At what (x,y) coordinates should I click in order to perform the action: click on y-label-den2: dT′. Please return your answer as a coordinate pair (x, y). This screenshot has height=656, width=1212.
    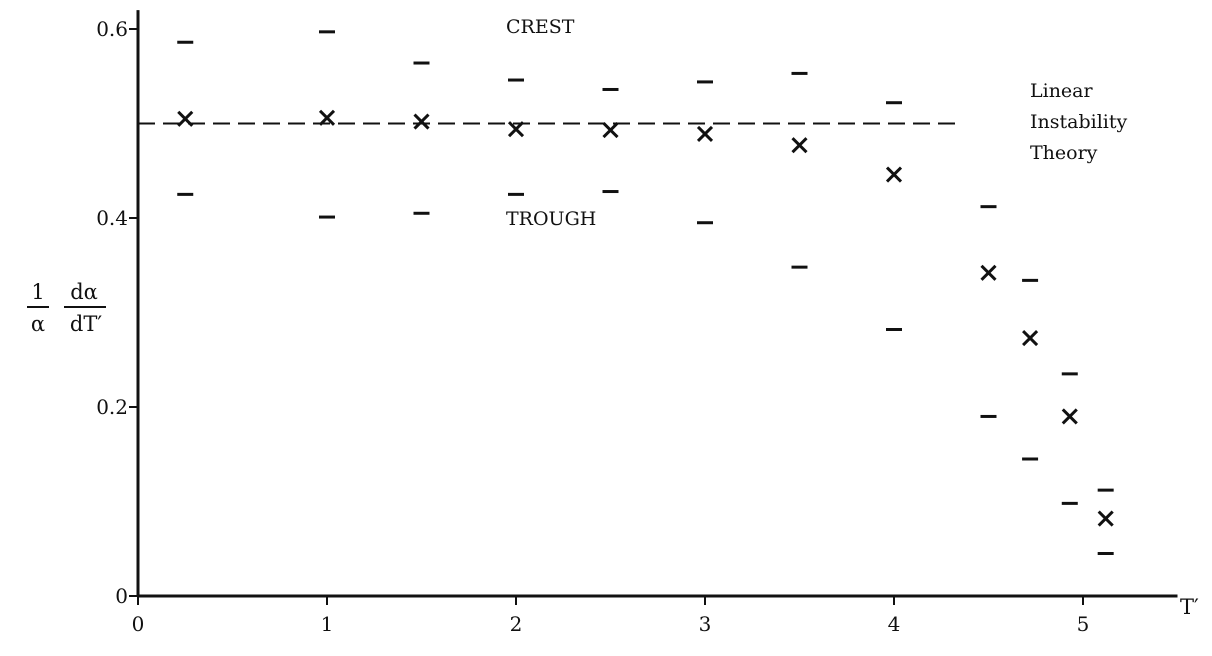
    Looking at the image, I should click on (86, 324).